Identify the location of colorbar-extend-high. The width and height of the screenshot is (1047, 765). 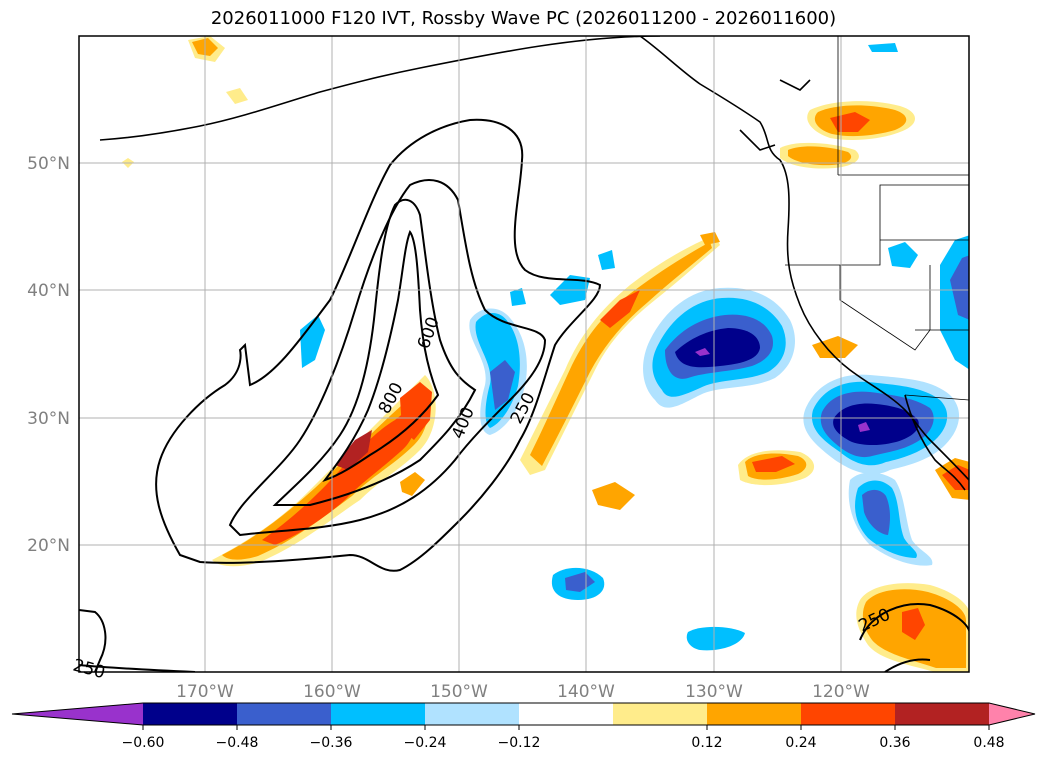
(1012, 714).